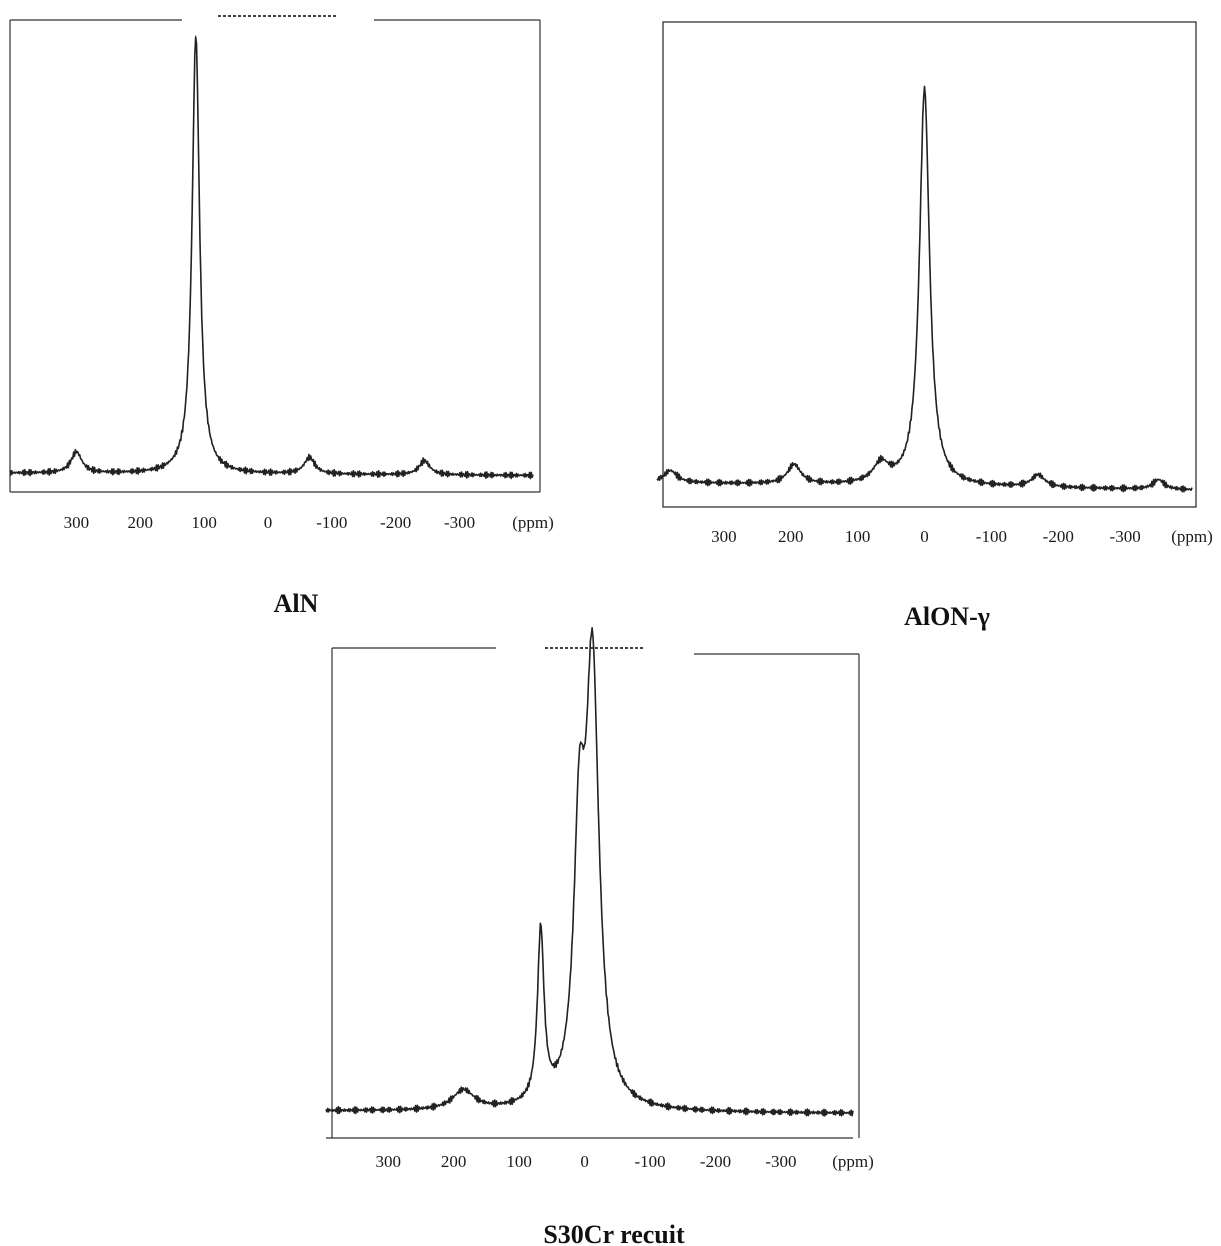 This screenshot has height=1246, width=1221. I want to click on panel-caption: AlON-γ, so click(947, 616).